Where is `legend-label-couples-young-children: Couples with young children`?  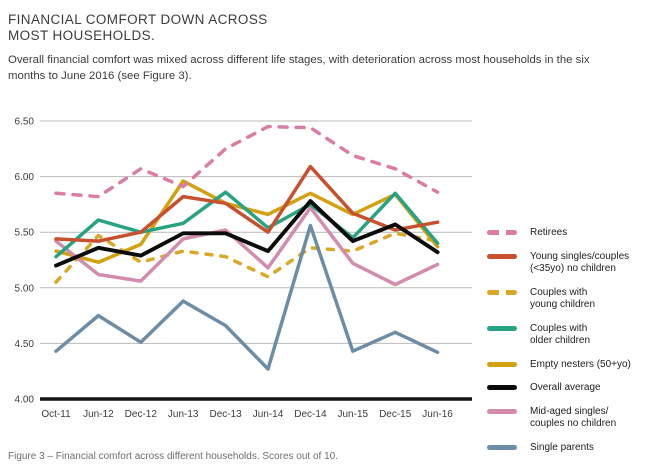 legend-label-couples-young-children: Couples with young children is located at coordinates (563, 298).